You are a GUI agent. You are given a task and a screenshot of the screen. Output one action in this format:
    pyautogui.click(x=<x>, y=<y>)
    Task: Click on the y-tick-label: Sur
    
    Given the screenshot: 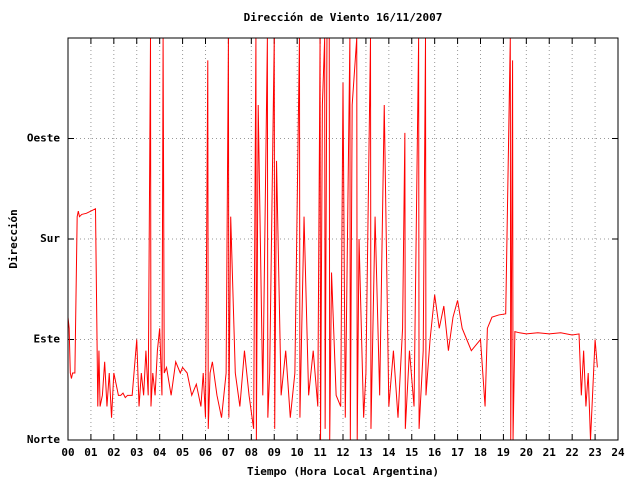 What is the action you would take?
    pyautogui.click(x=50, y=238)
    